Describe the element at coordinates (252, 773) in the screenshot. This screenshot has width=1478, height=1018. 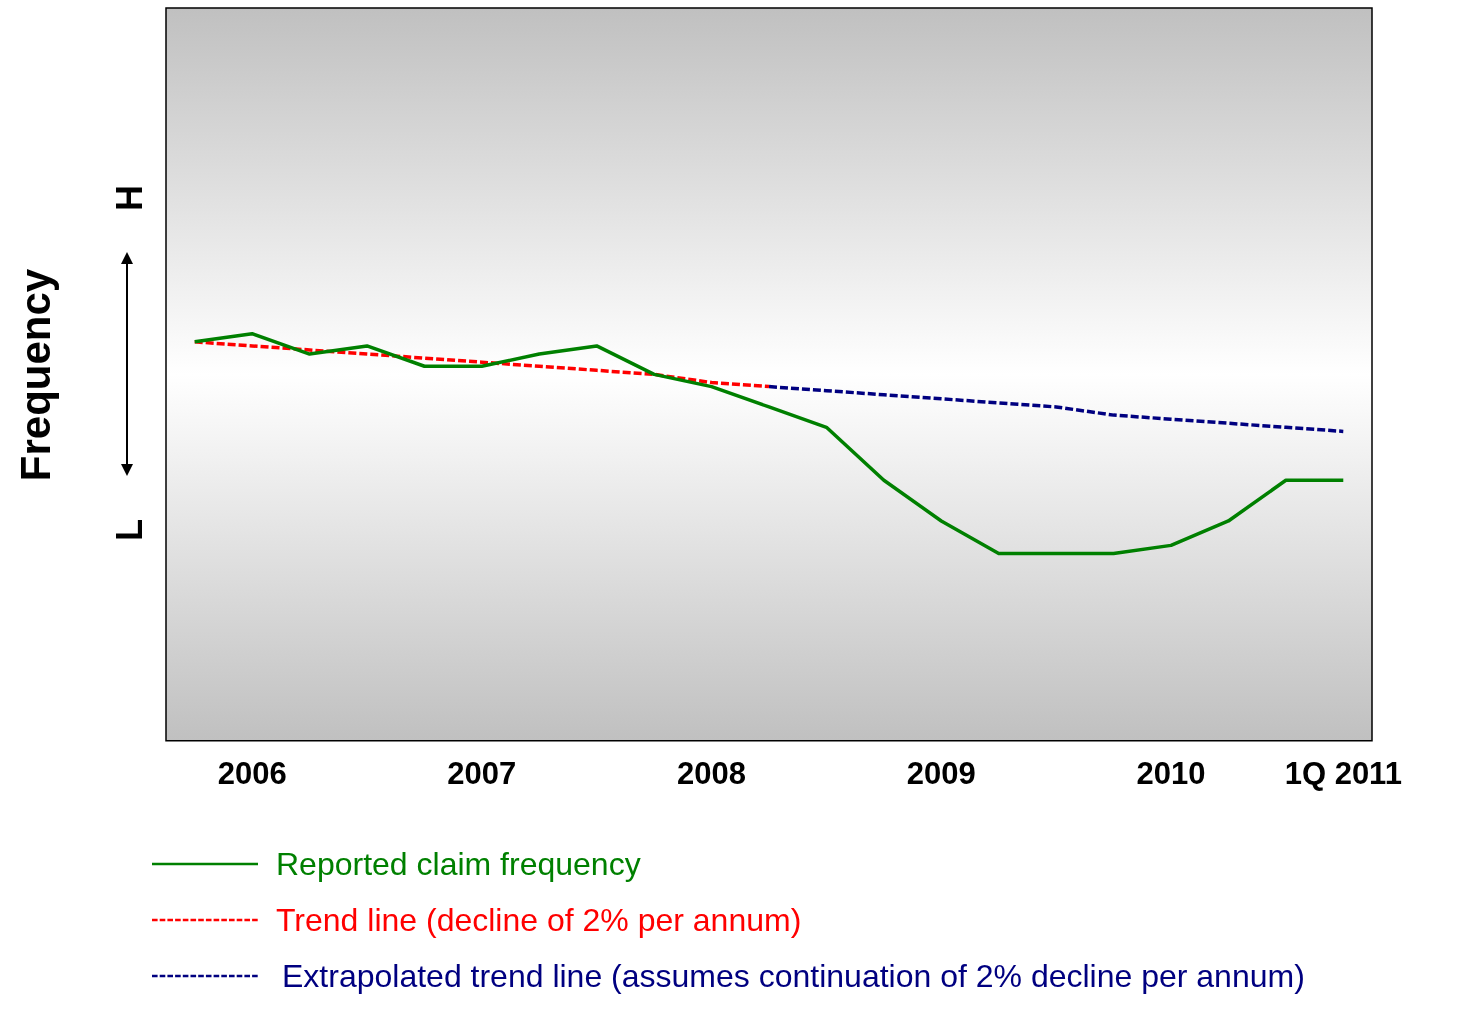
I see `x-tick-label: 2006` at that location.